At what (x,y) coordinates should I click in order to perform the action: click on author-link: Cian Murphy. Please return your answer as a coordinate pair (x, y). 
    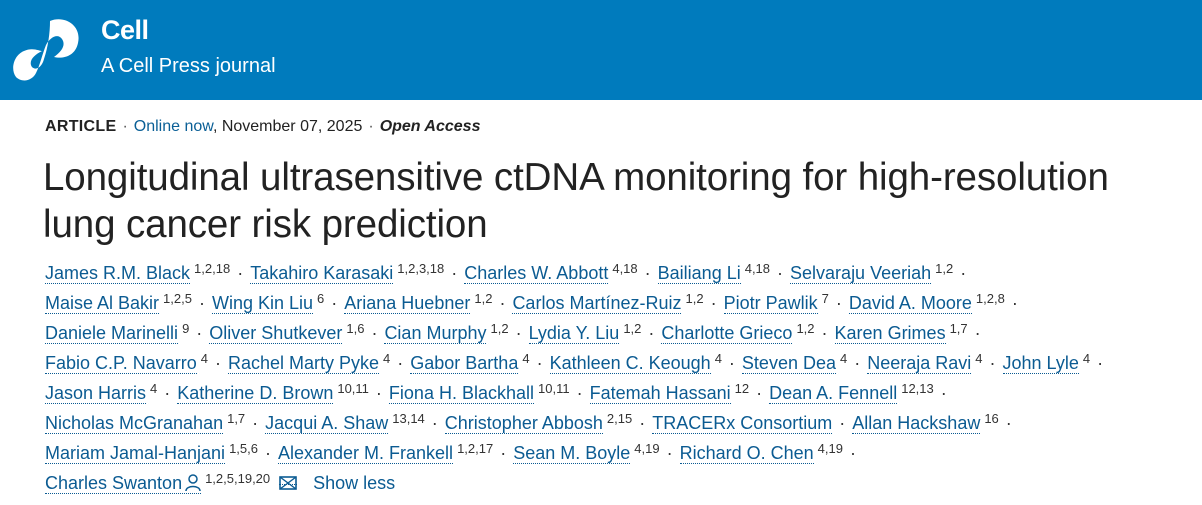
    Looking at the image, I should click on (435, 333).